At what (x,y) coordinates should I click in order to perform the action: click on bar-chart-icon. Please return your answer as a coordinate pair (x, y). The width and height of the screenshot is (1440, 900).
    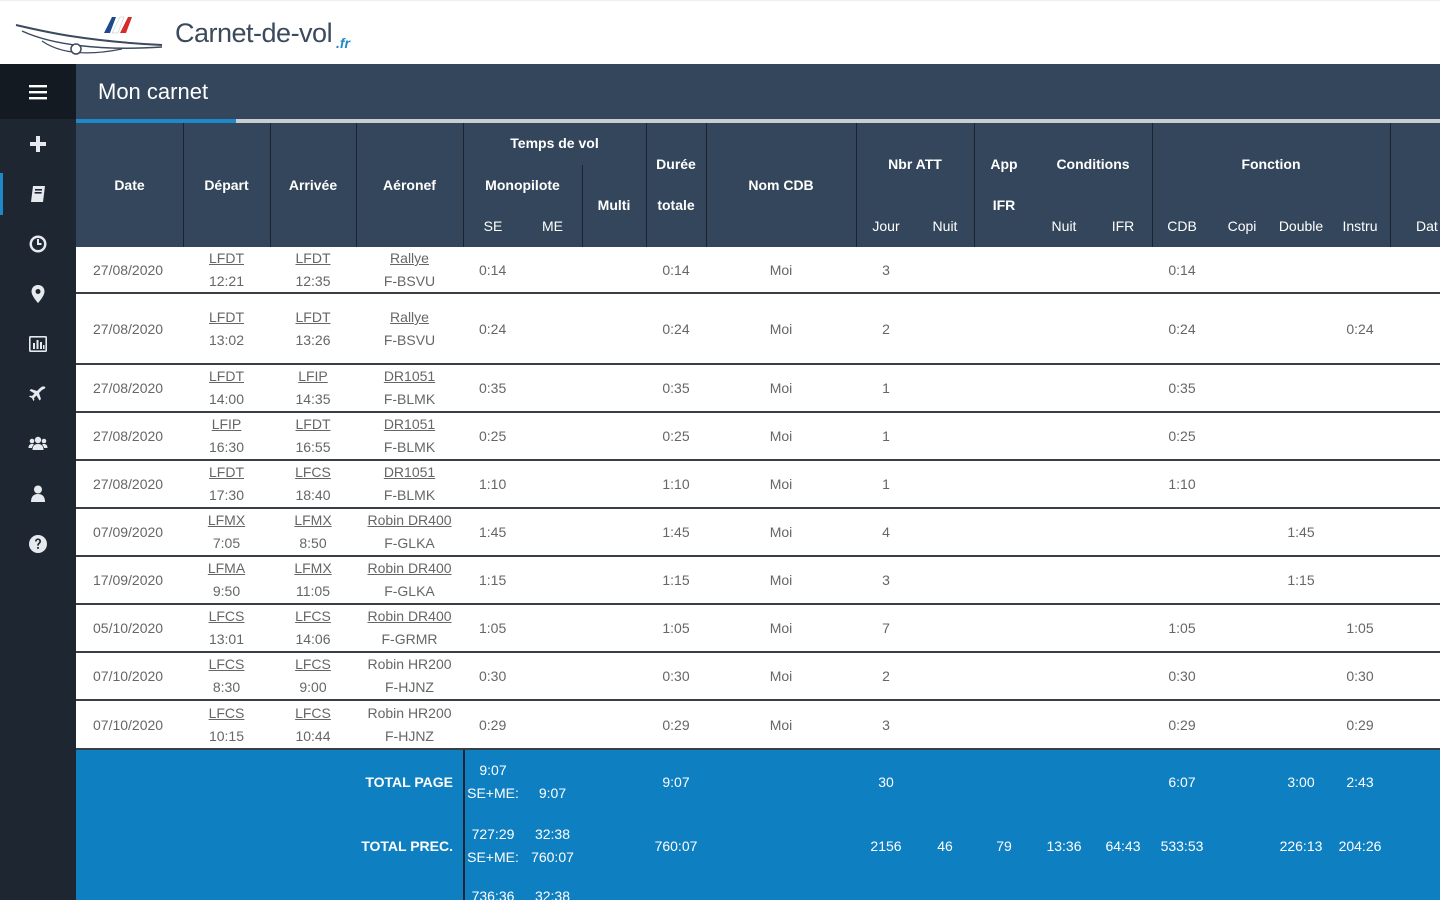
    Looking at the image, I should click on (38, 344).